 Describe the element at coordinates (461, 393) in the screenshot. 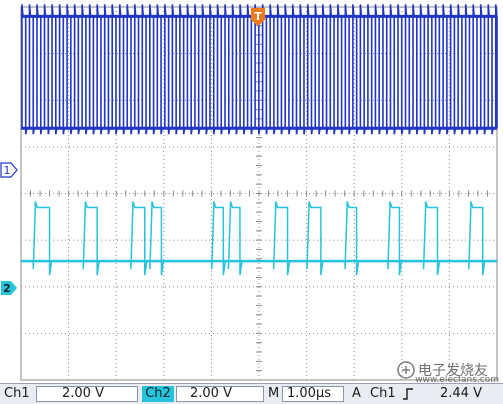

I see `trigger-level: 2.44 V` at that location.